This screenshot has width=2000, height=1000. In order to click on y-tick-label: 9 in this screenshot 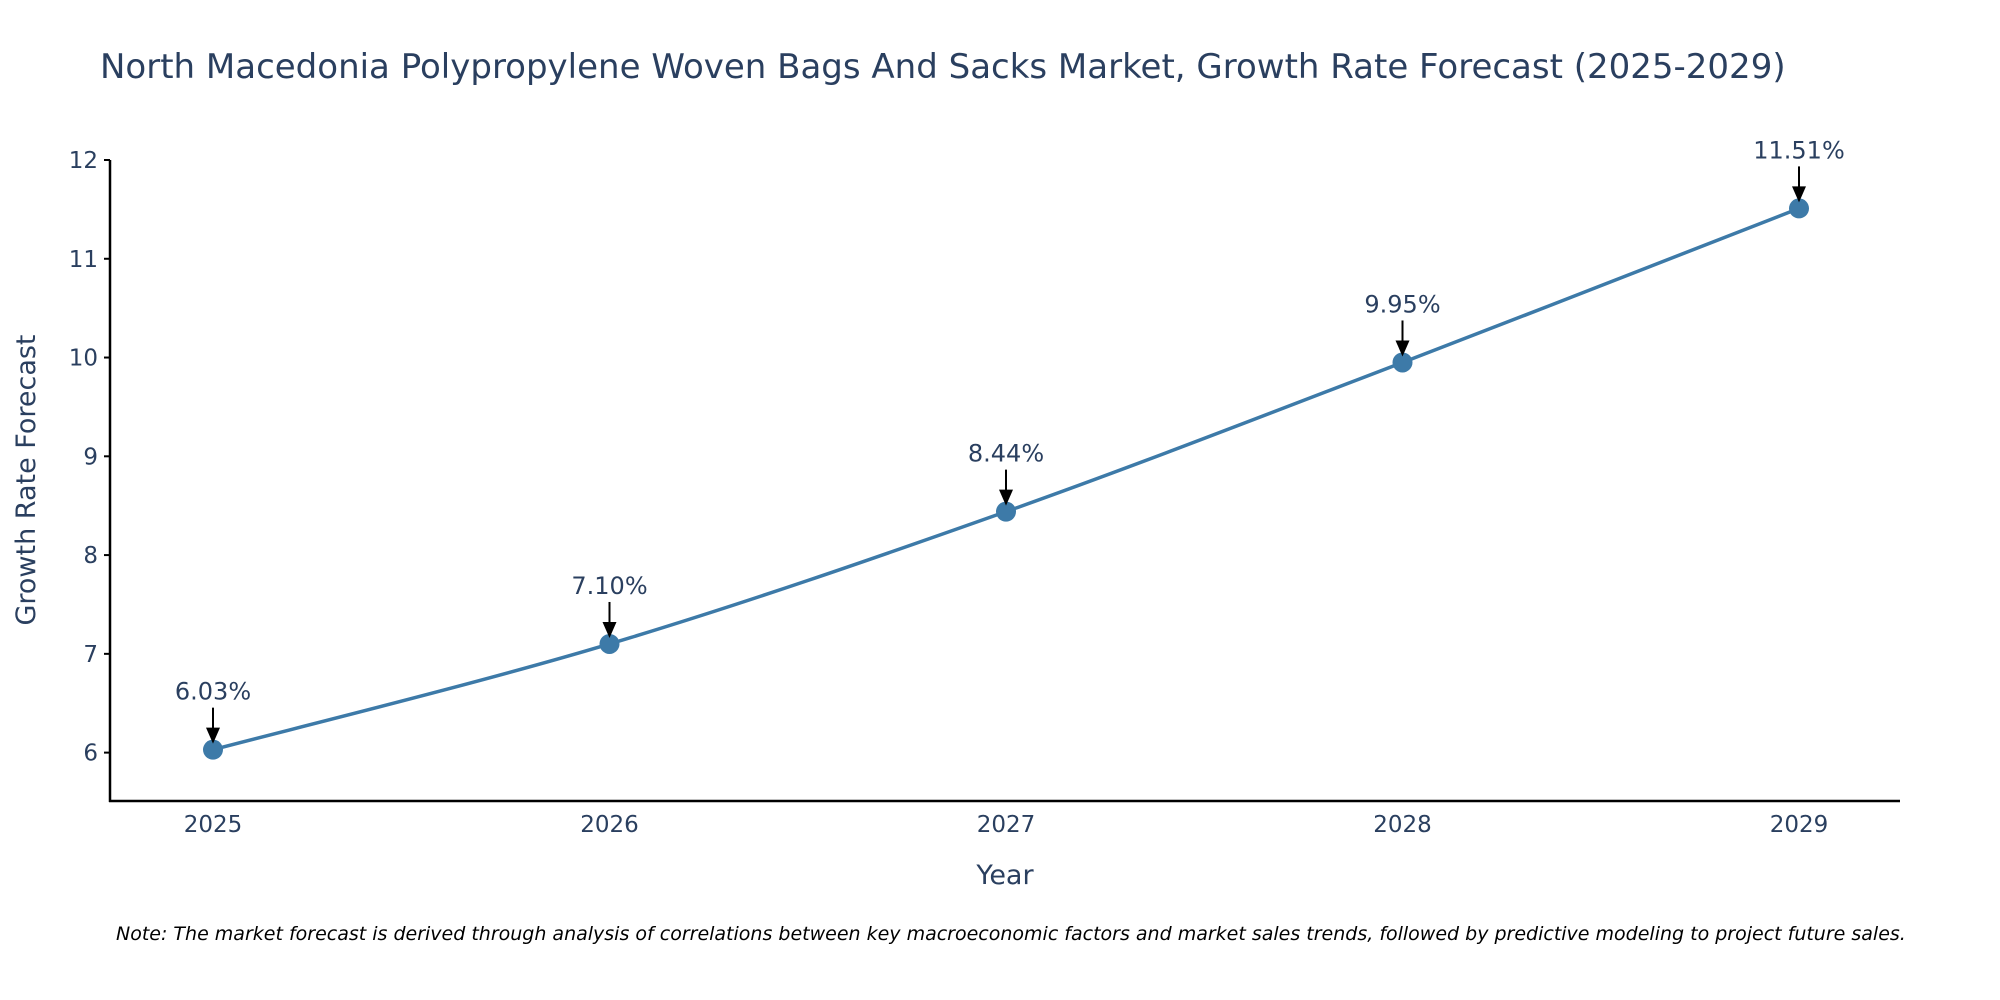, I will do `click(90, 457)`.